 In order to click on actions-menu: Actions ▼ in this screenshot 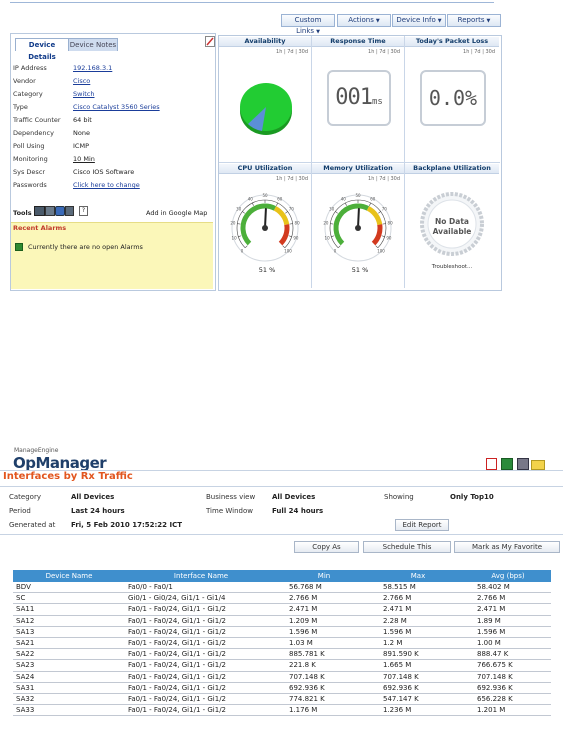, I will do `click(364, 20)`.